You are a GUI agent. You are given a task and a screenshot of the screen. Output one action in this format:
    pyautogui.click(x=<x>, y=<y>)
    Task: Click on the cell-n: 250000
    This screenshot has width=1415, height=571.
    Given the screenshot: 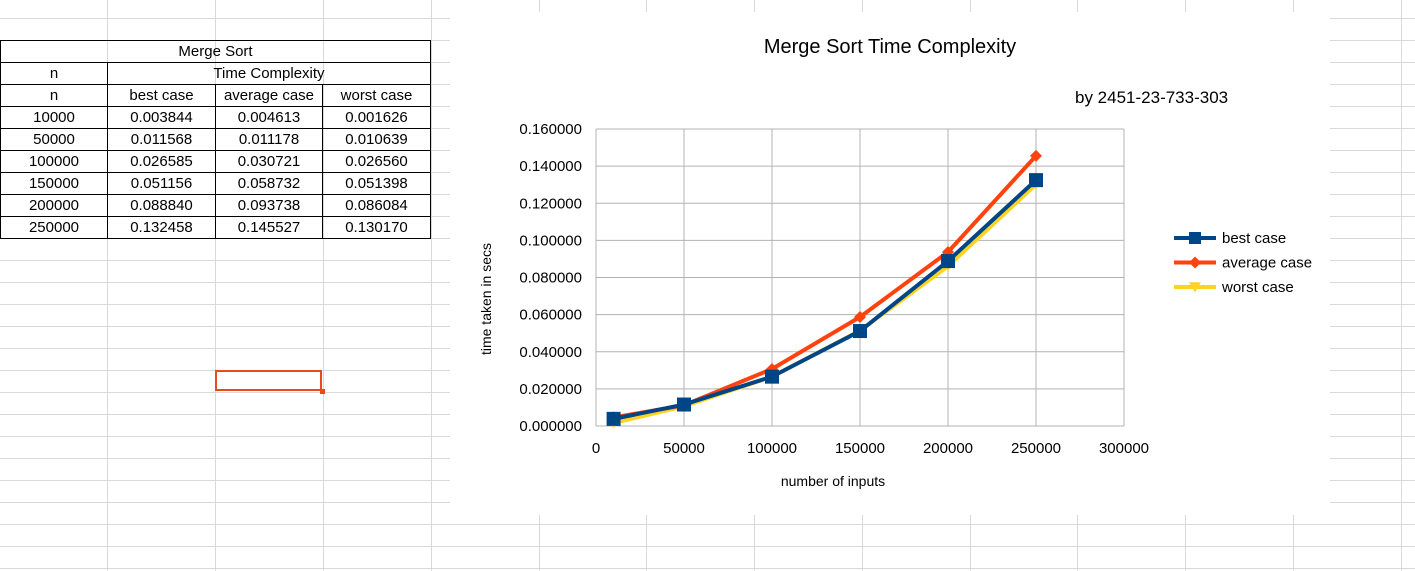 What is the action you would take?
    pyautogui.click(x=54, y=227)
    